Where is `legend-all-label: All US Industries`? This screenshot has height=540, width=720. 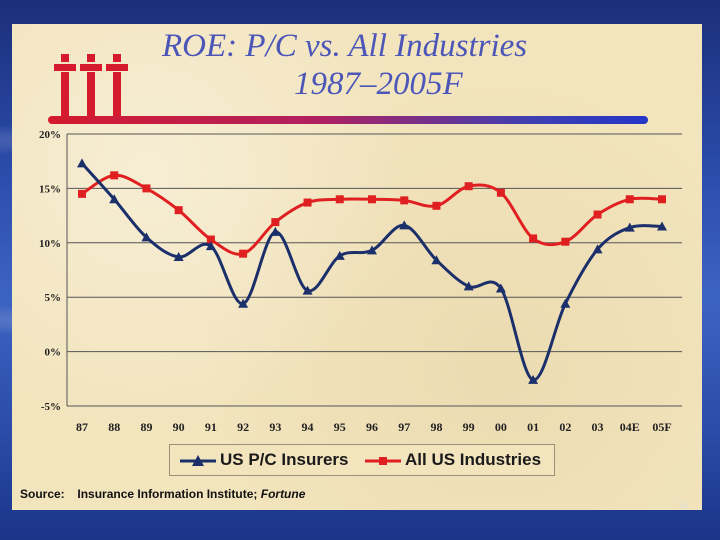
legend-all-label: All US Industries is located at coordinates (473, 459).